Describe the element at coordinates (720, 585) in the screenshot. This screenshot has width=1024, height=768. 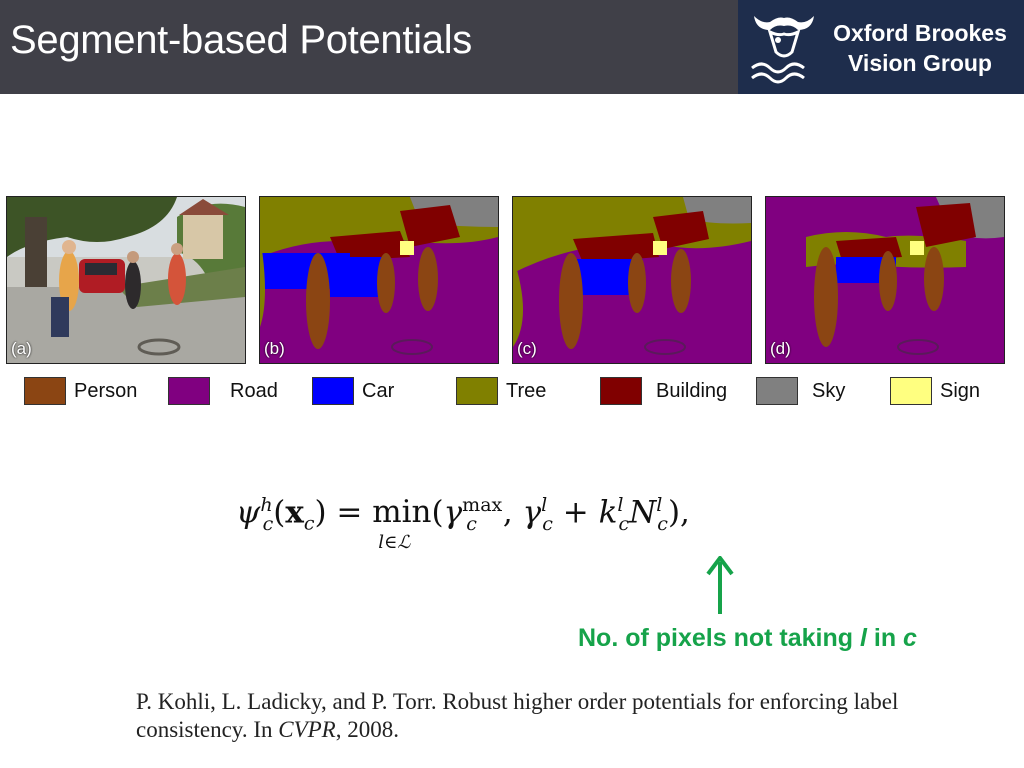
I see `arrow-up-icon` at that location.